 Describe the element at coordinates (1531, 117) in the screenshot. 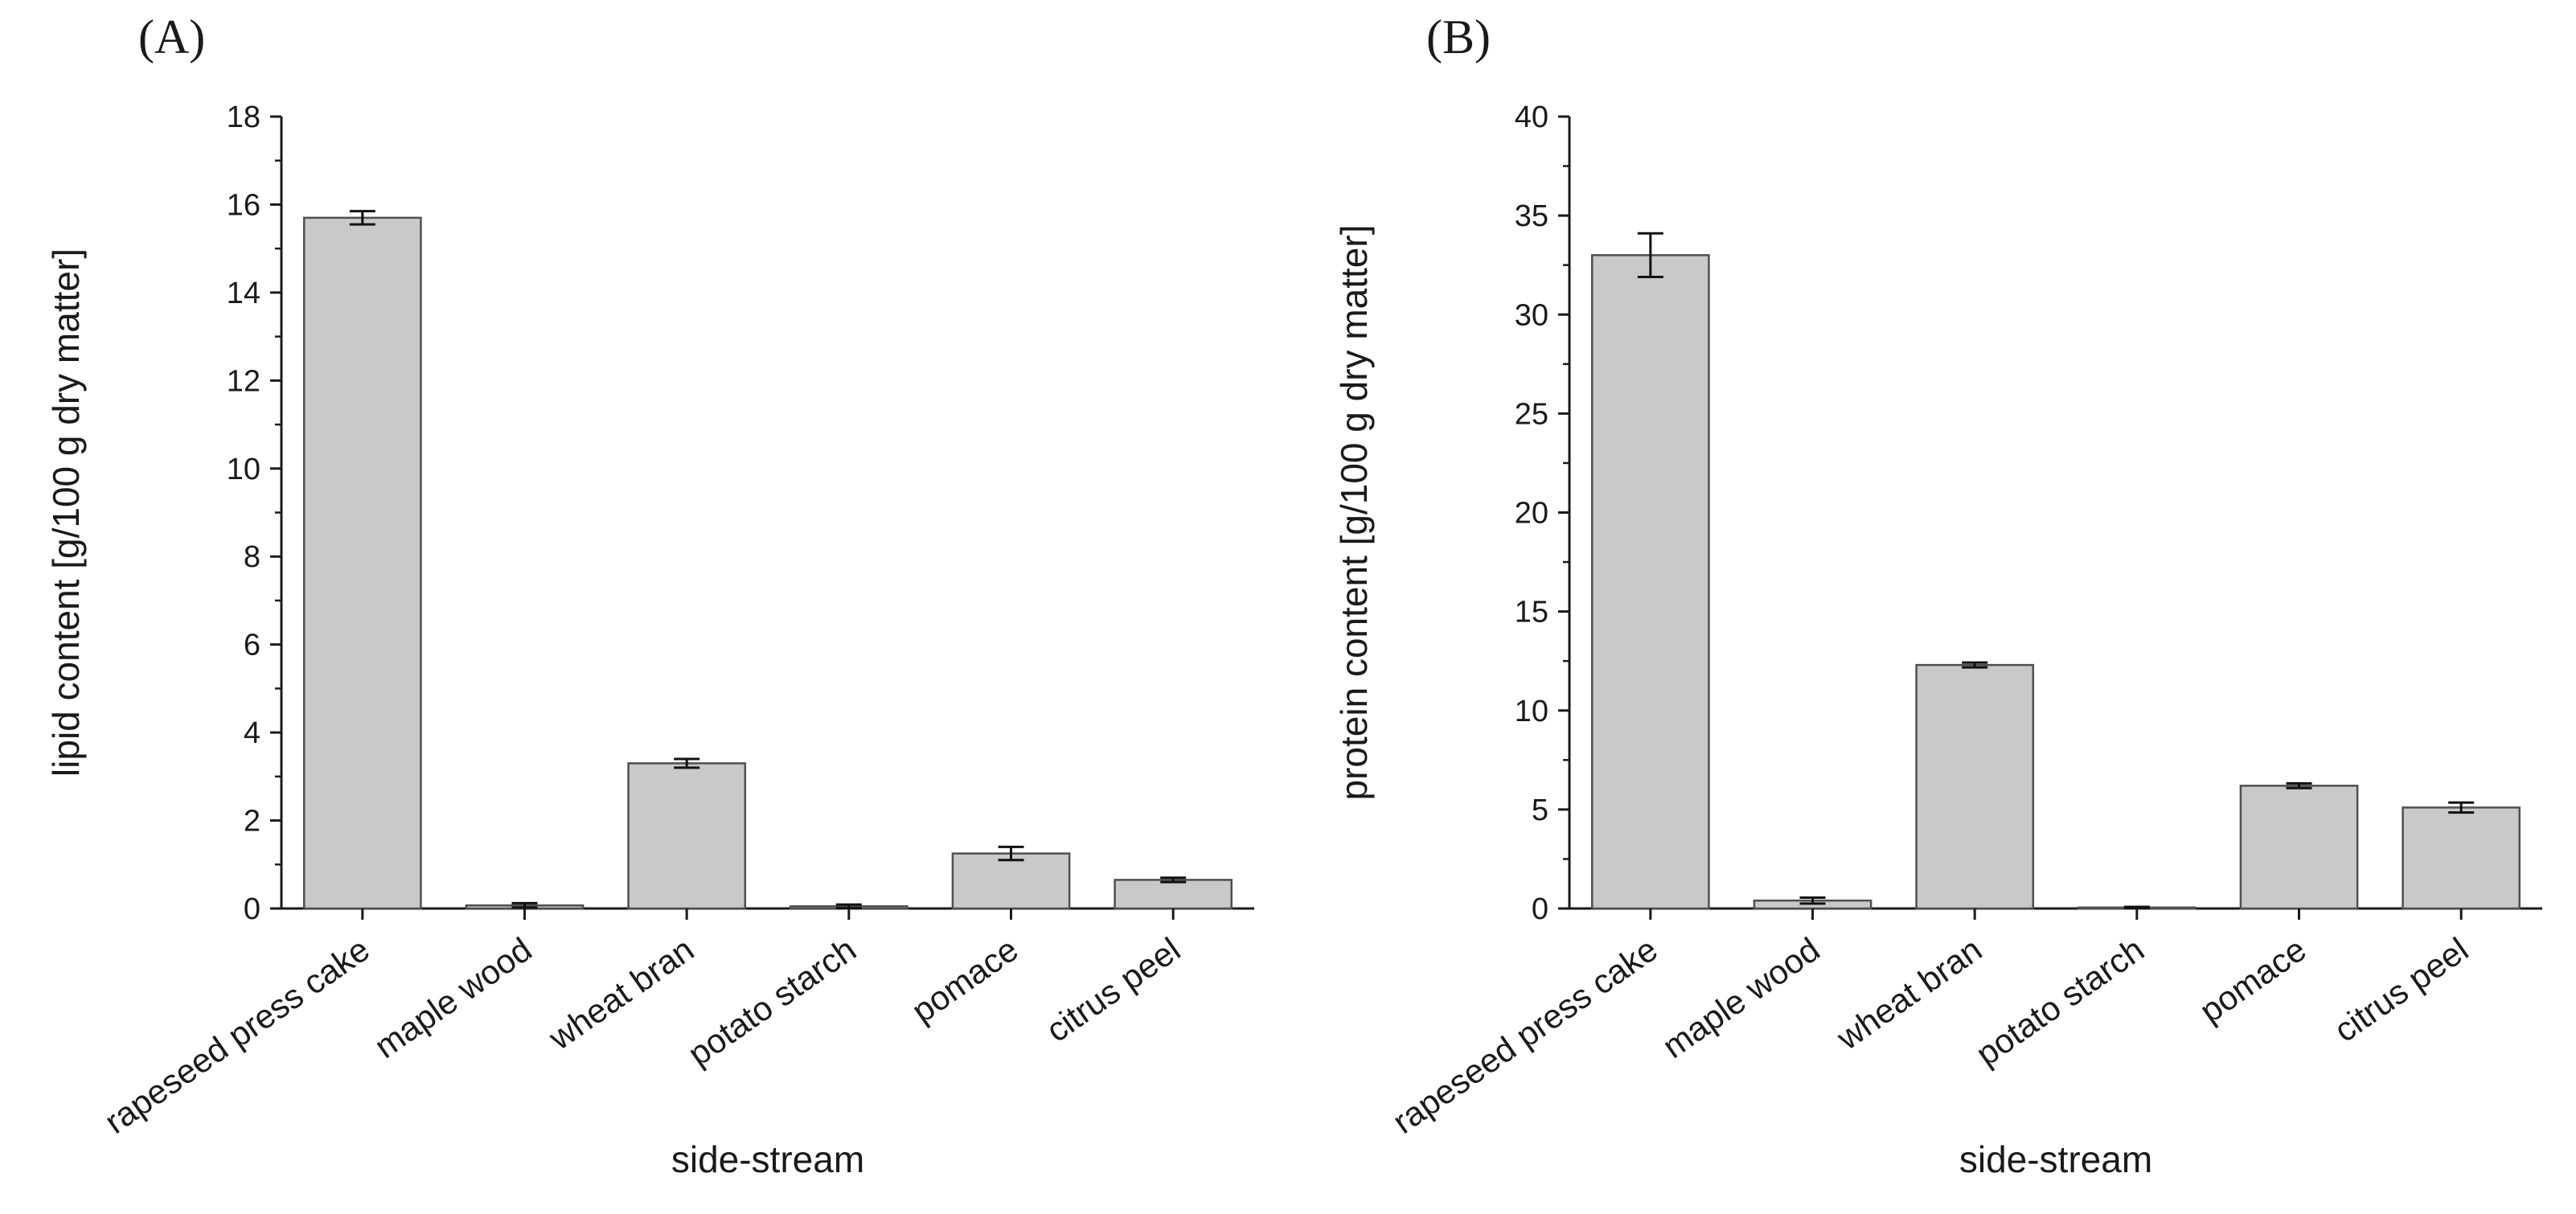

I see `y-tick-label: 40` at that location.